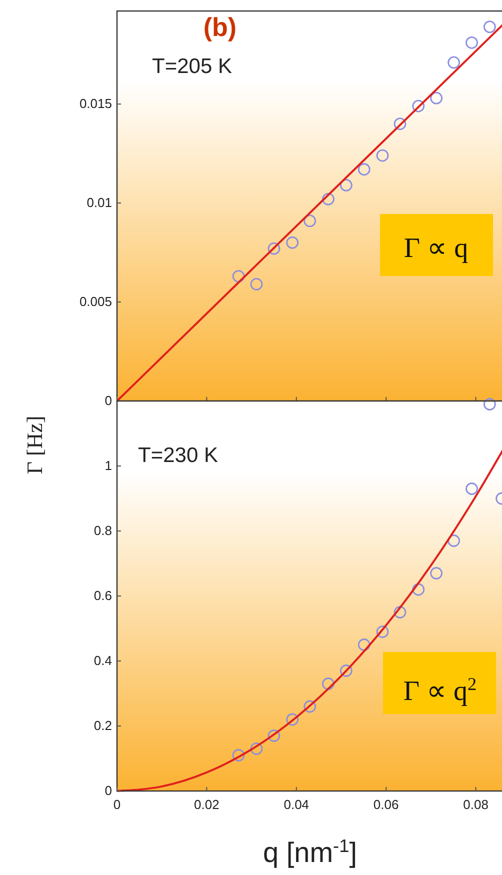 This screenshot has width=502, height=875. Describe the element at coordinates (297, 804) in the screenshot. I see `x-tick-label: 0.04` at that location.